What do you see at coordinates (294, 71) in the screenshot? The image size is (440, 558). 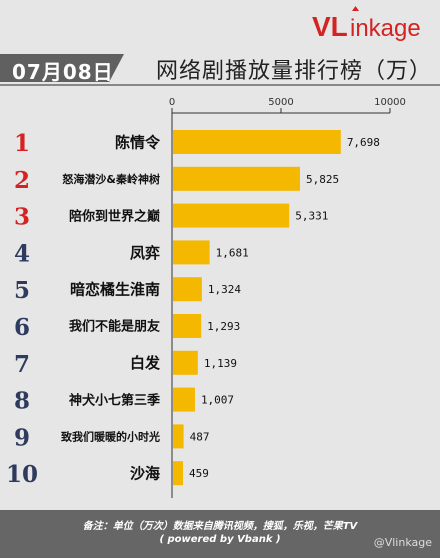 I see `chart-title: 网络剧播放量排行榜（万）` at bounding box center [294, 71].